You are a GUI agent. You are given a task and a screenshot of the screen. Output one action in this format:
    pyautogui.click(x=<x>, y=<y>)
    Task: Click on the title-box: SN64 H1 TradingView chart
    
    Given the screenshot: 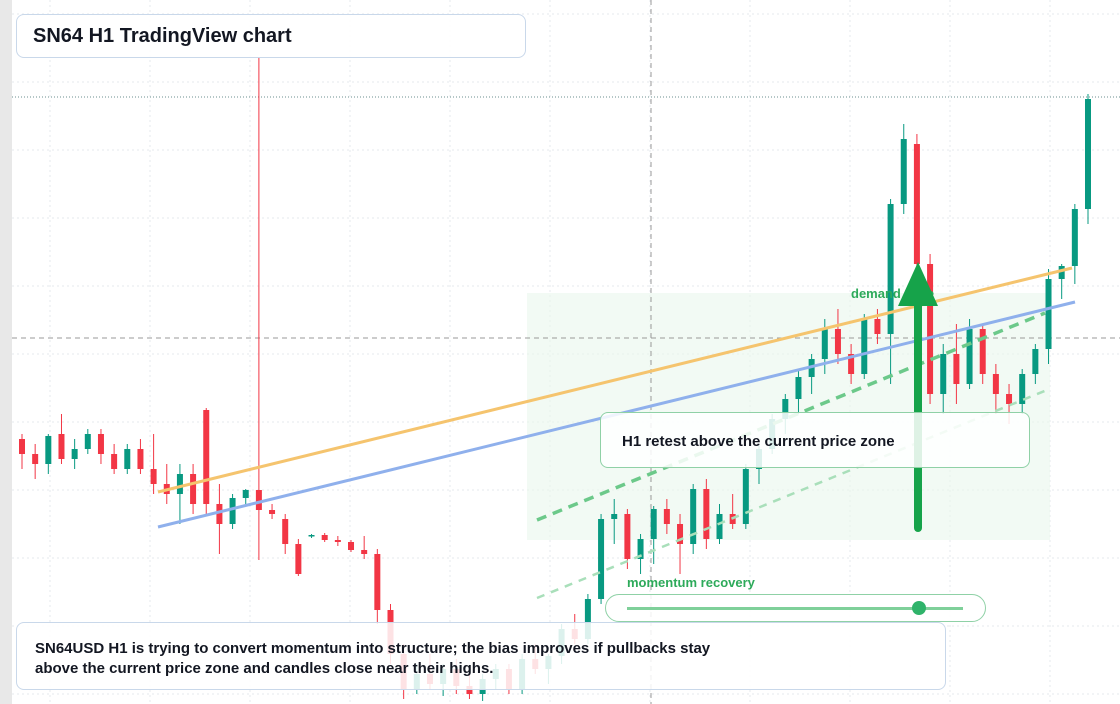 What is the action you would take?
    pyautogui.click(x=271, y=36)
    